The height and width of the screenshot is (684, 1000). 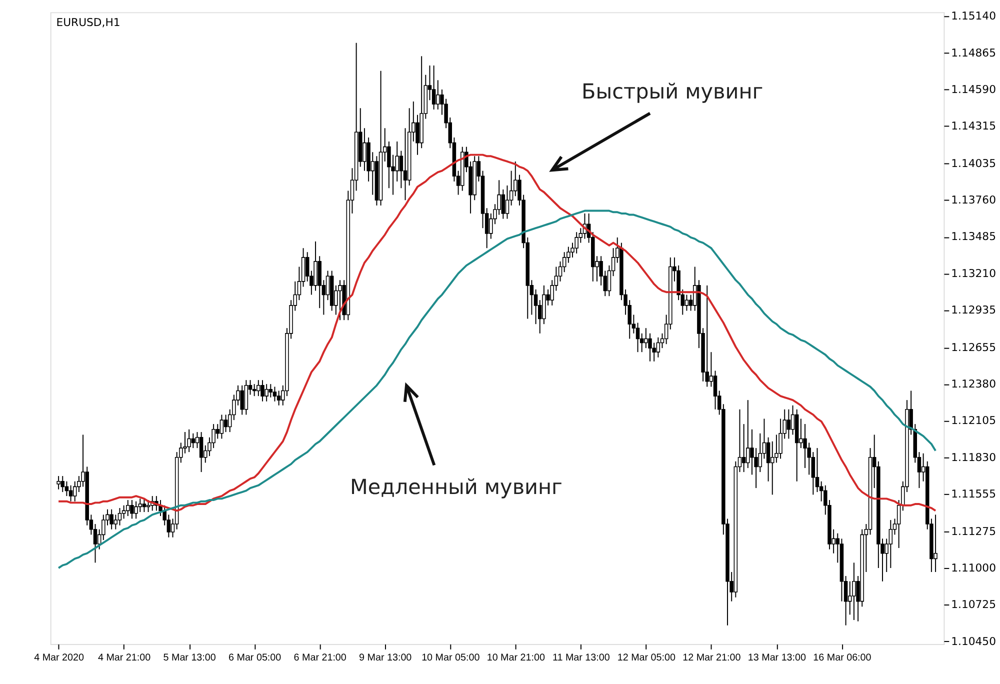 What do you see at coordinates (973, 163) in the screenshot?
I see `y-tick-label: 1.14035` at bounding box center [973, 163].